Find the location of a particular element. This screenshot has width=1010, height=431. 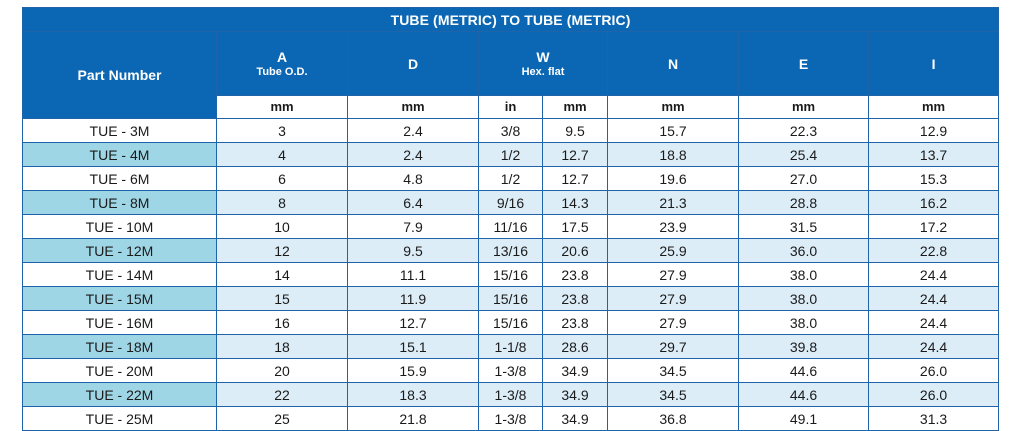

cell-w-in: 1-1/8 is located at coordinates (510, 346).